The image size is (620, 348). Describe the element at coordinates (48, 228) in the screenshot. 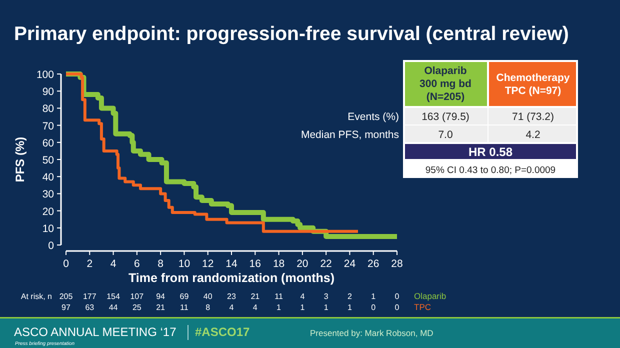

I see `y-tick-label: 10` at that location.